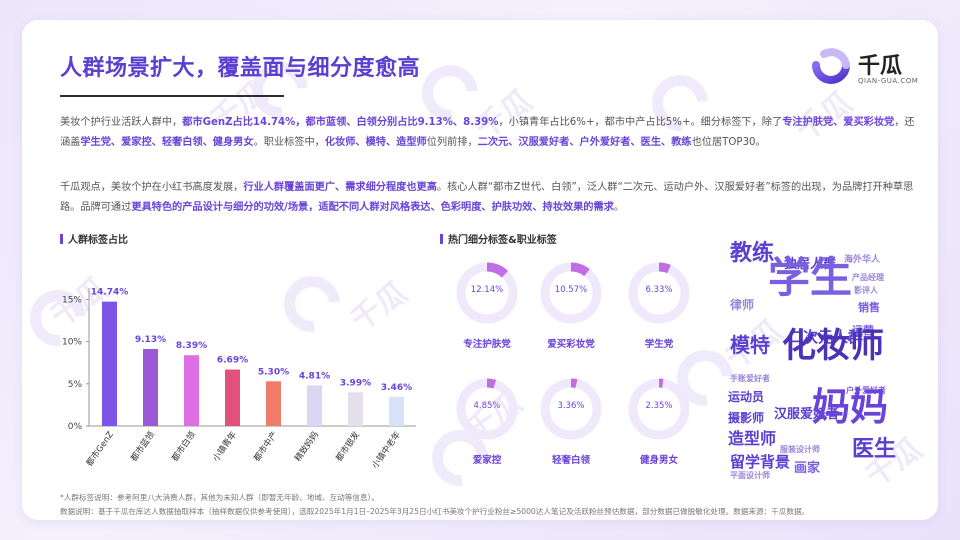  I want to click on text: 位列前排，, so click(452, 142).